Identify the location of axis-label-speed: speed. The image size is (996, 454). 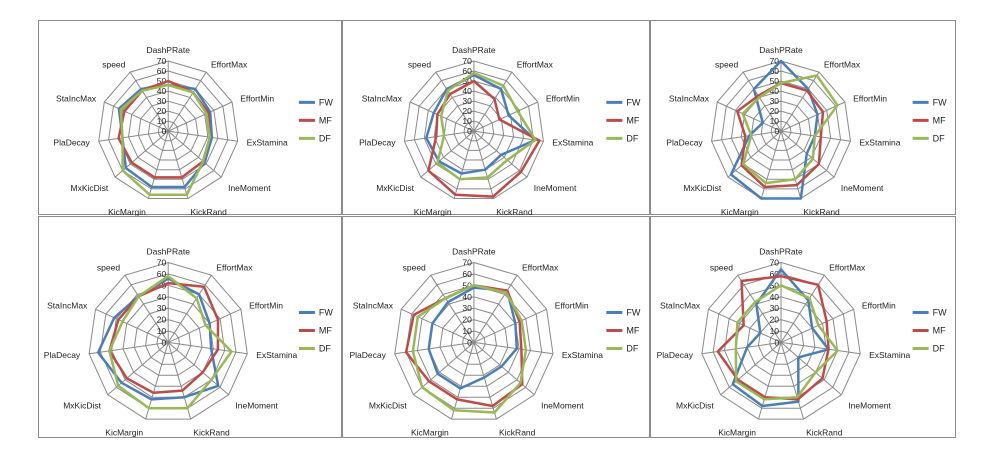
(721, 268).